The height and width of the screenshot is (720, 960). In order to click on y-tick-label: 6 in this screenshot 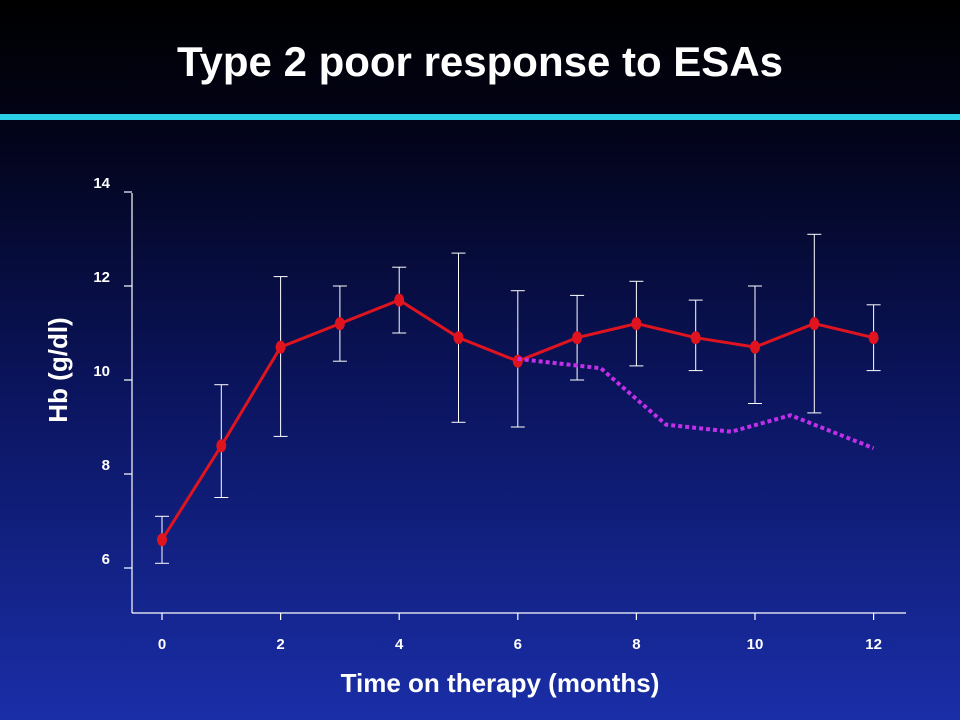, I will do `click(106, 559)`.